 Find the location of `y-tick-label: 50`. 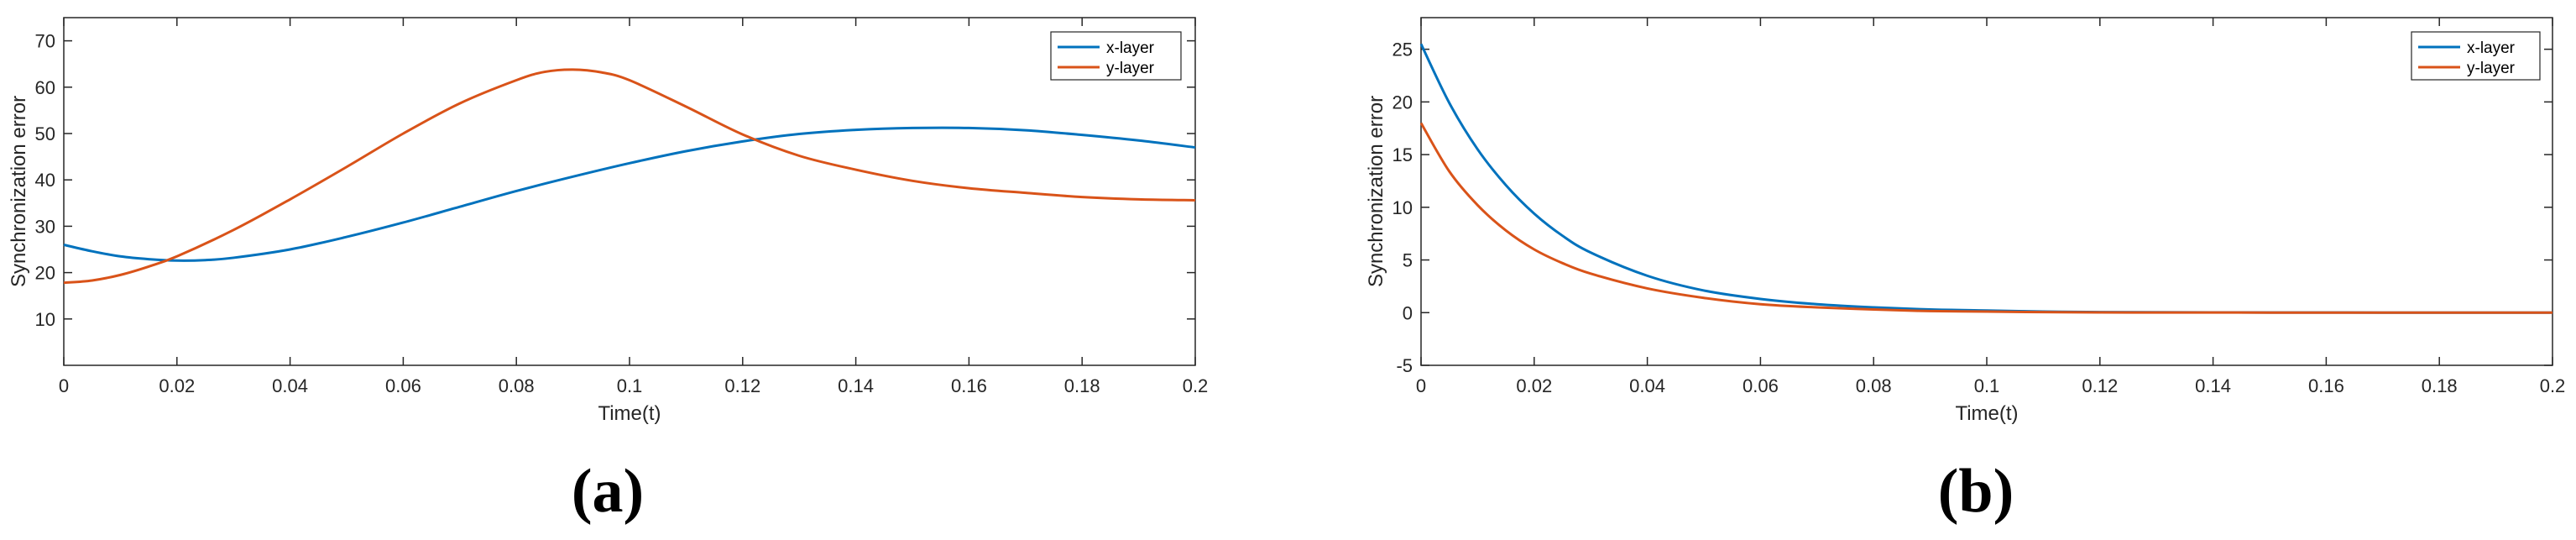

y-tick-label: 50 is located at coordinates (45, 133).